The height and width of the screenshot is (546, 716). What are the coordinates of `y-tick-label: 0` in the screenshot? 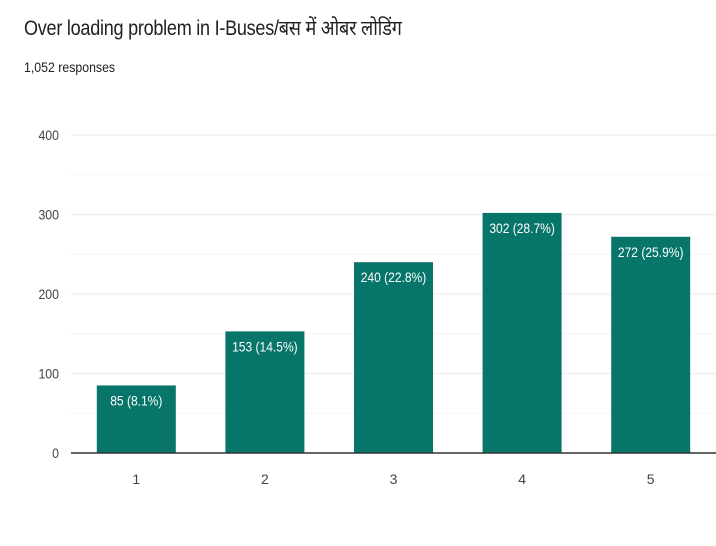 It's located at (55, 453).